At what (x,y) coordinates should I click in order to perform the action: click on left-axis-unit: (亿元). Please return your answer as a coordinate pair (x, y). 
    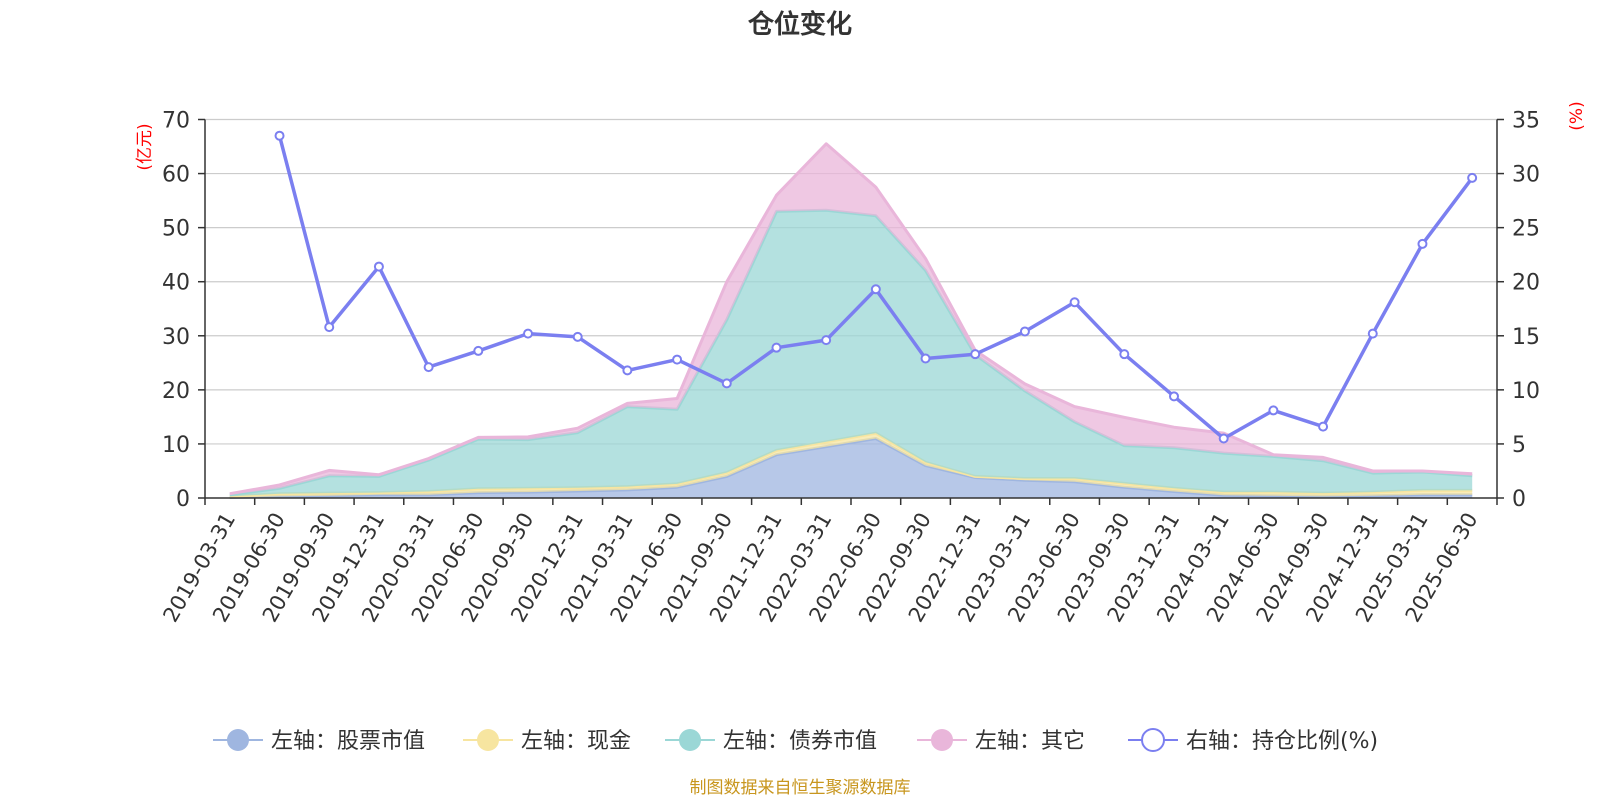
    Looking at the image, I should click on (145, 146).